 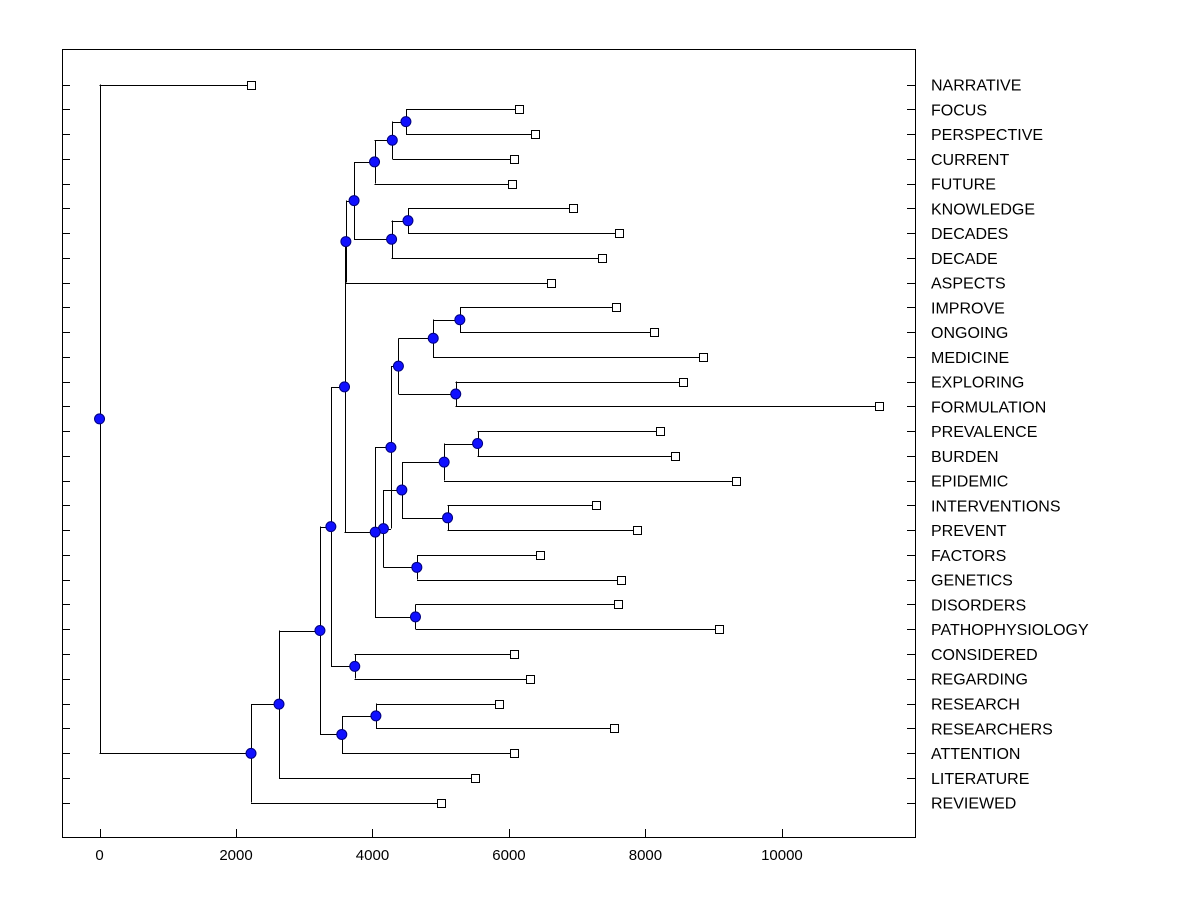 What do you see at coordinates (969, 333) in the screenshot?
I see `leaf-label-ongoing: ONGOING` at bounding box center [969, 333].